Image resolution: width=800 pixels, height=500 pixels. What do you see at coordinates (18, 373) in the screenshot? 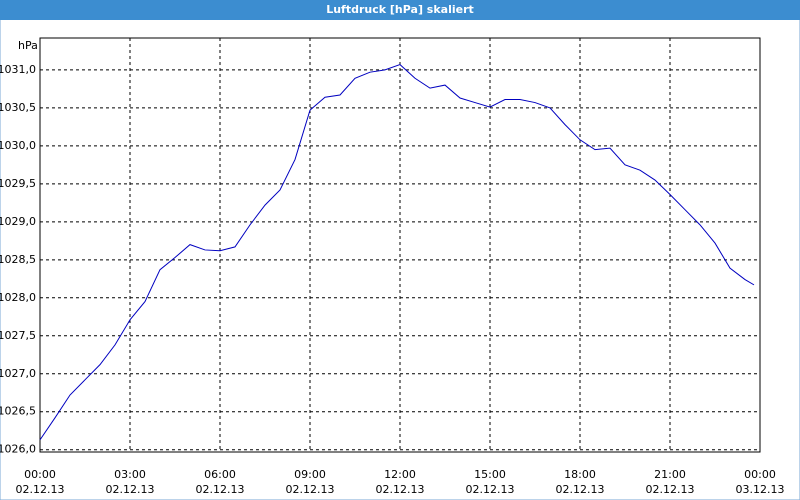
I see `y-tick-label: 1027,0` at bounding box center [18, 373].